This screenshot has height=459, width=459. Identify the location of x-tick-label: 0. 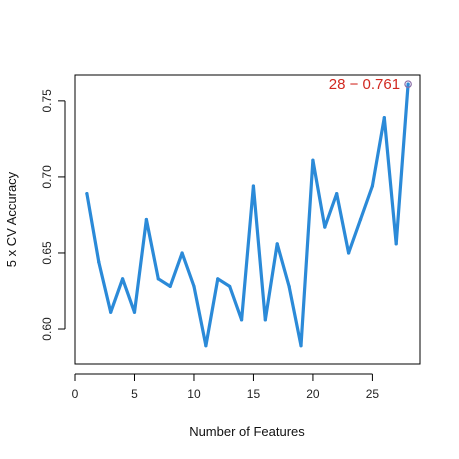
(75, 394).